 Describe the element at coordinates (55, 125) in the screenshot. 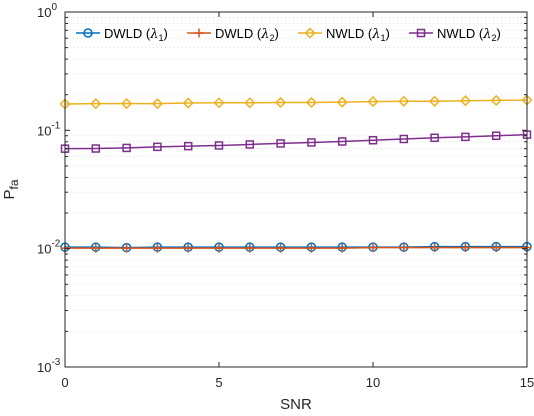

I see `y-tick-label-exp: -1` at that location.